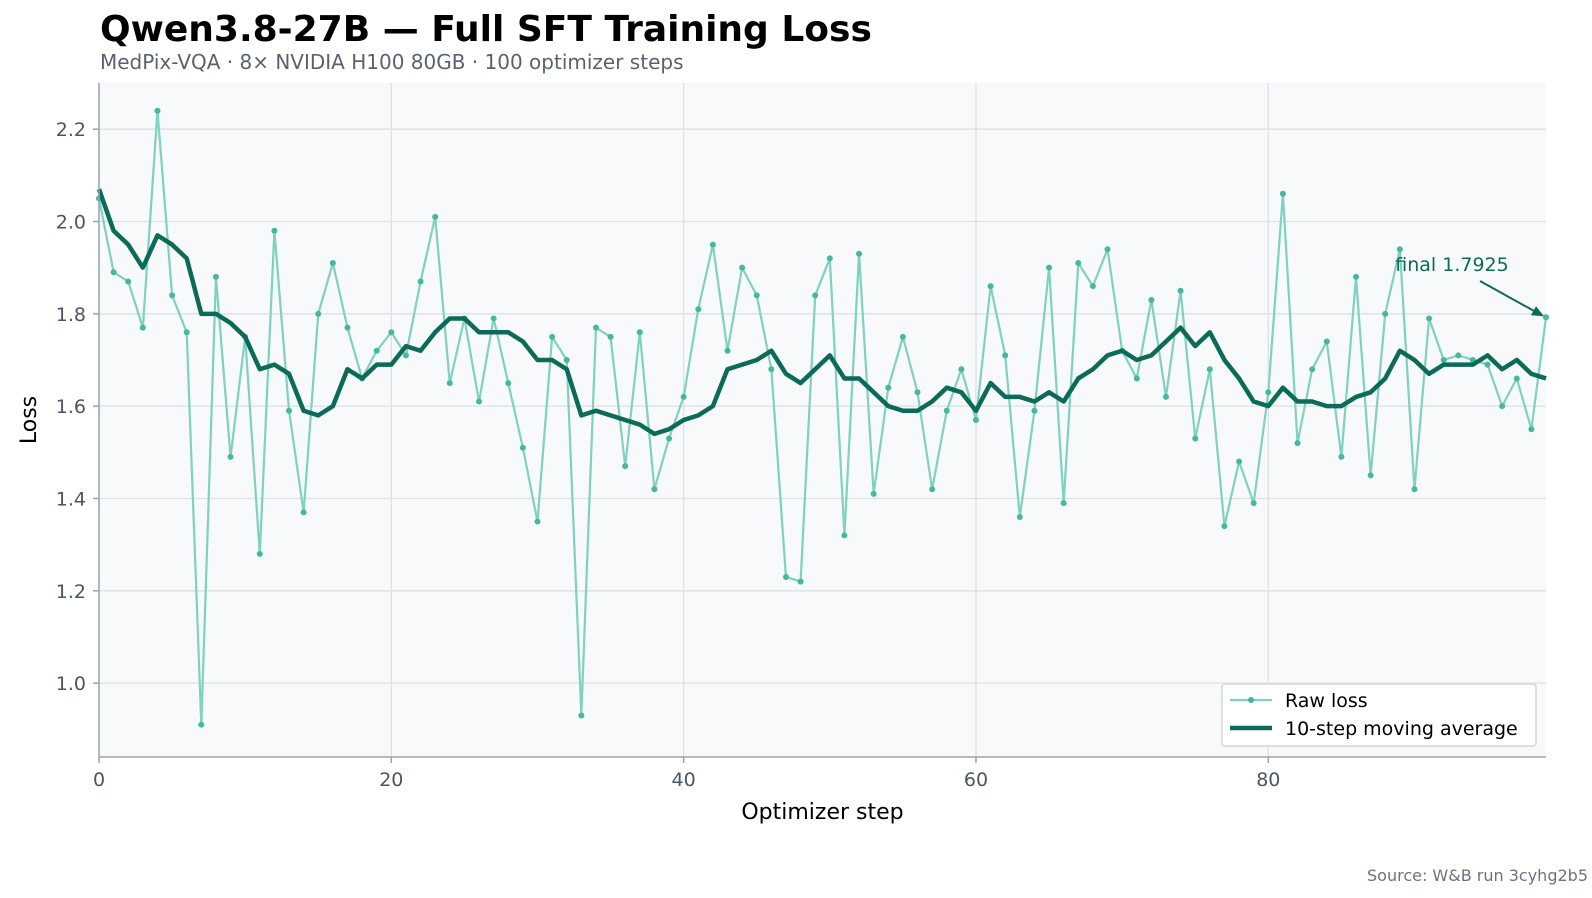 This screenshot has width=1592, height=898. I want to click on y-axis-label: Loss, so click(29, 420).